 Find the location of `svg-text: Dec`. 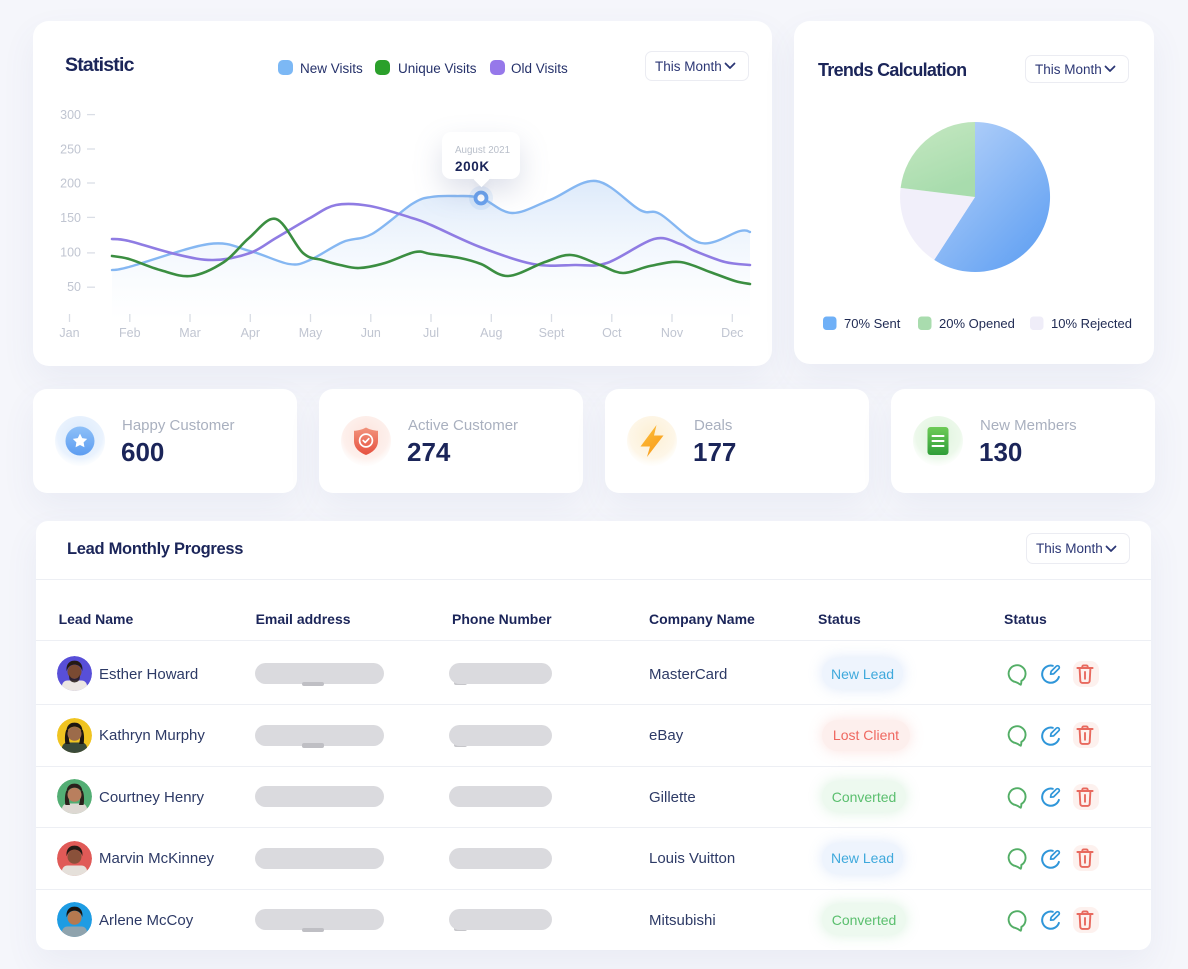

svg-text: Dec is located at coordinates (732, 333).